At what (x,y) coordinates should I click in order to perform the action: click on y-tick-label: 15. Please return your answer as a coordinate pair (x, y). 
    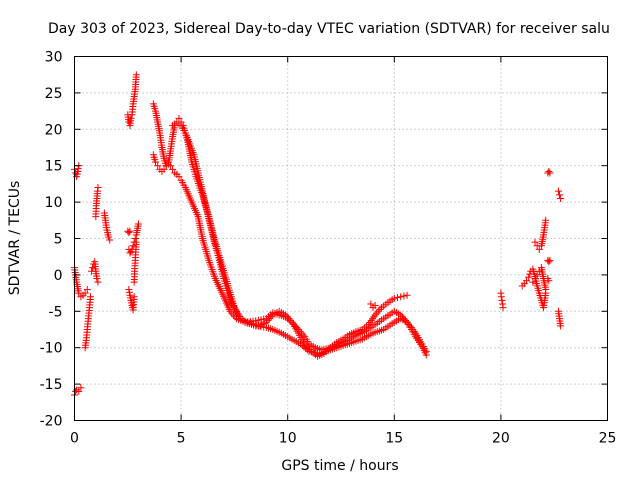
    Looking at the image, I should click on (54, 167).